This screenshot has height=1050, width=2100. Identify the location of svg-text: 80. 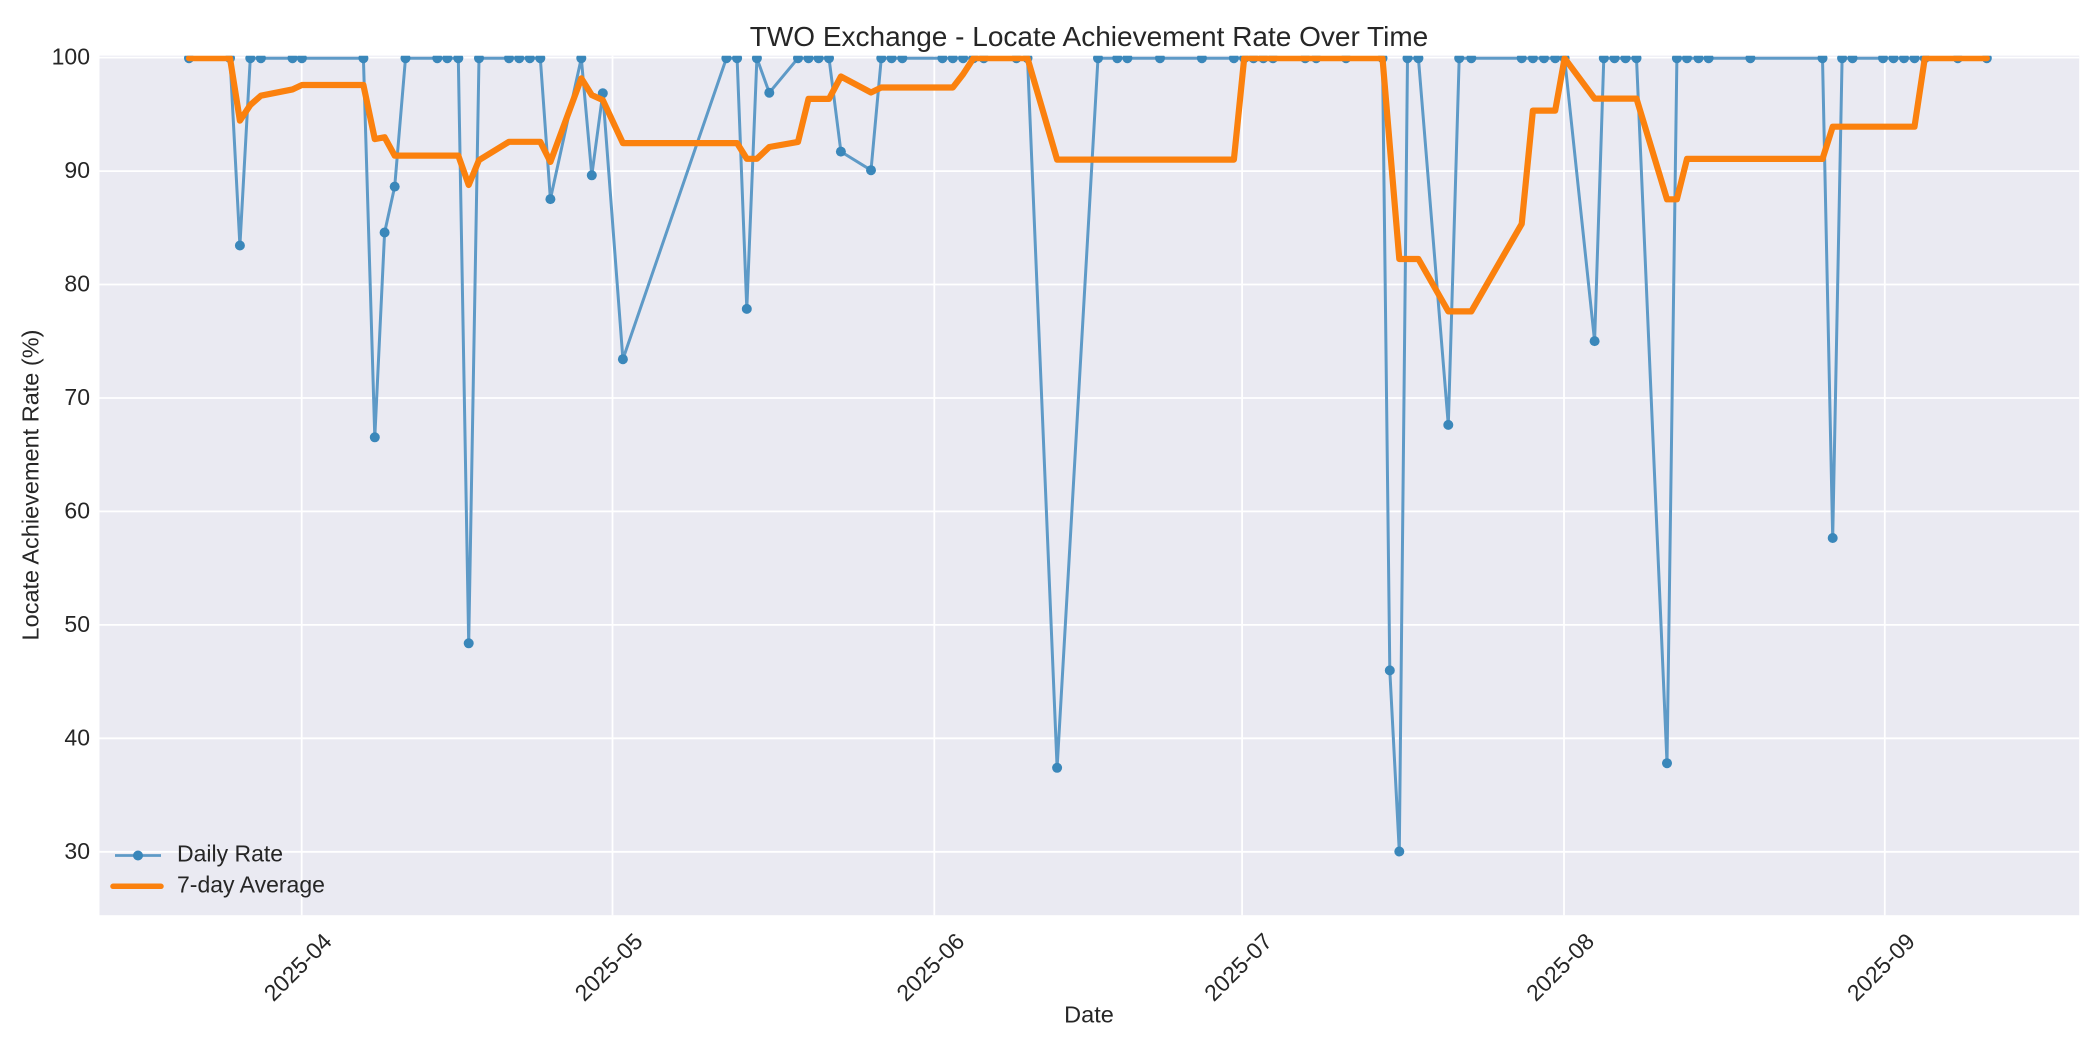
(77, 284).